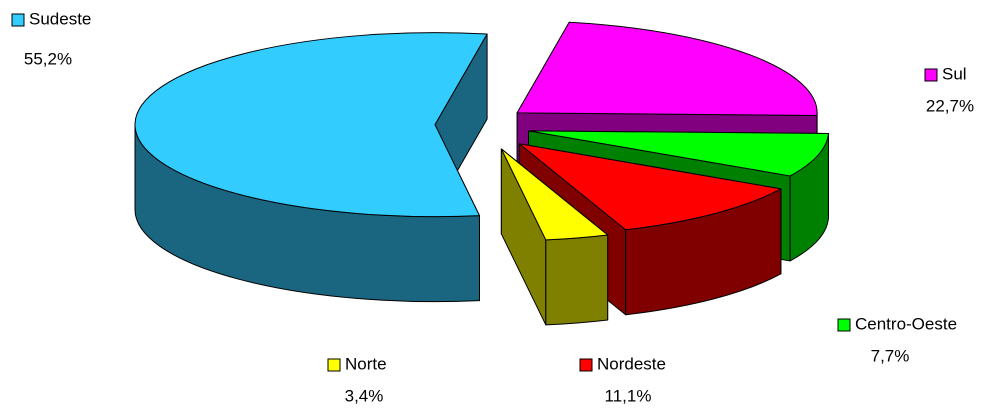 The height and width of the screenshot is (409, 1005). I want to click on slice-label: Norte, so click(366, 363).